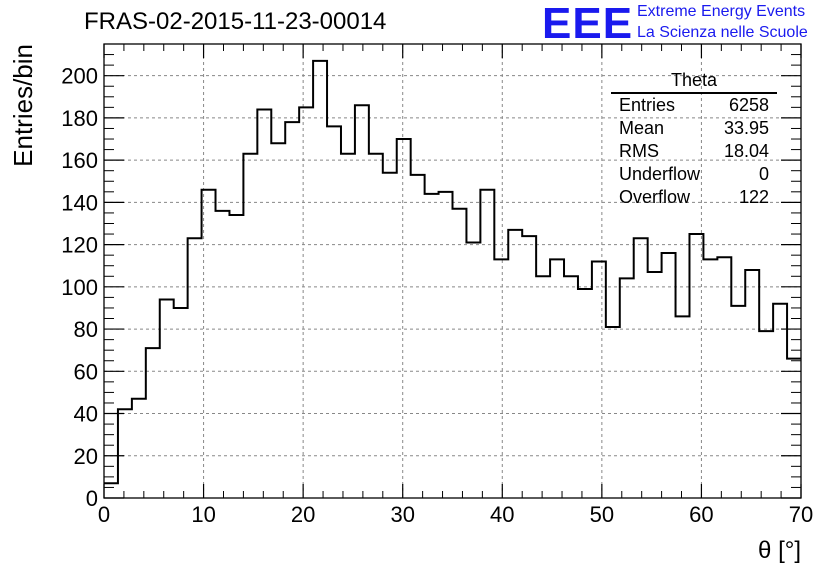 The width and height of the screenshot is (836, 572). What do you see at coordinates (721, 11) in the screenshot?
I see `logo-tagline-1: Extreme Energy Events` at bounding box center [721, 11].